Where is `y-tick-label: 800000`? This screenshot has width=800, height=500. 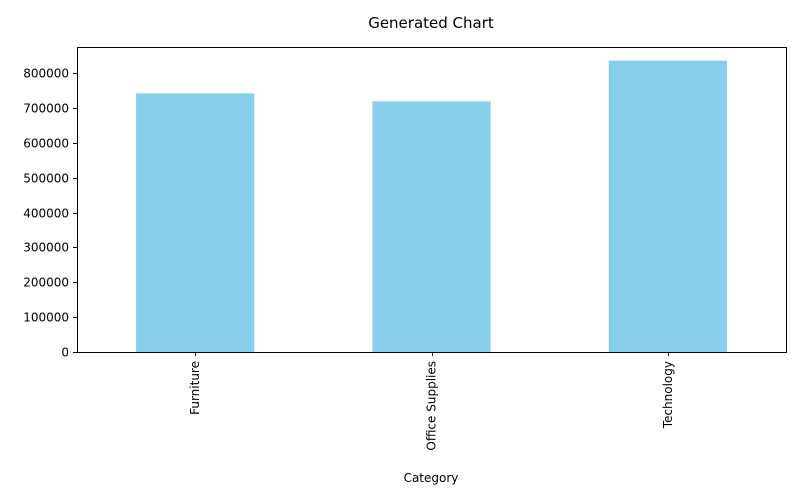
y-tick-label: 800000 is located at coordinates (46, 74).